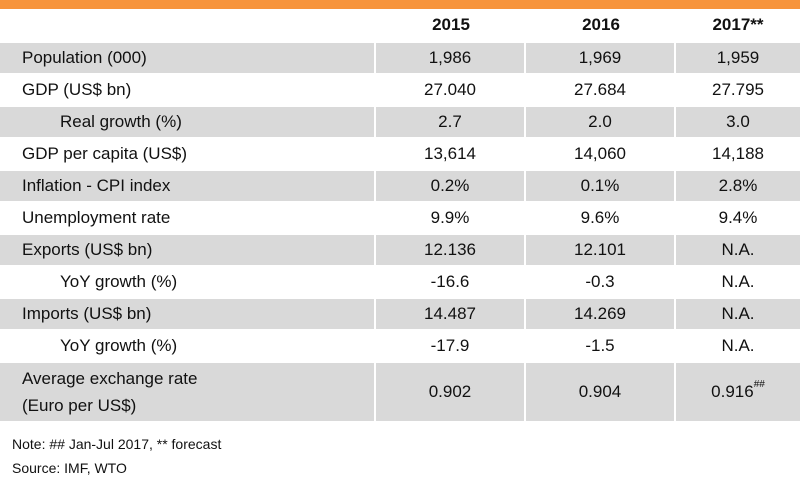  I want to click on cell-2016: 14,060, so click(601, 155).